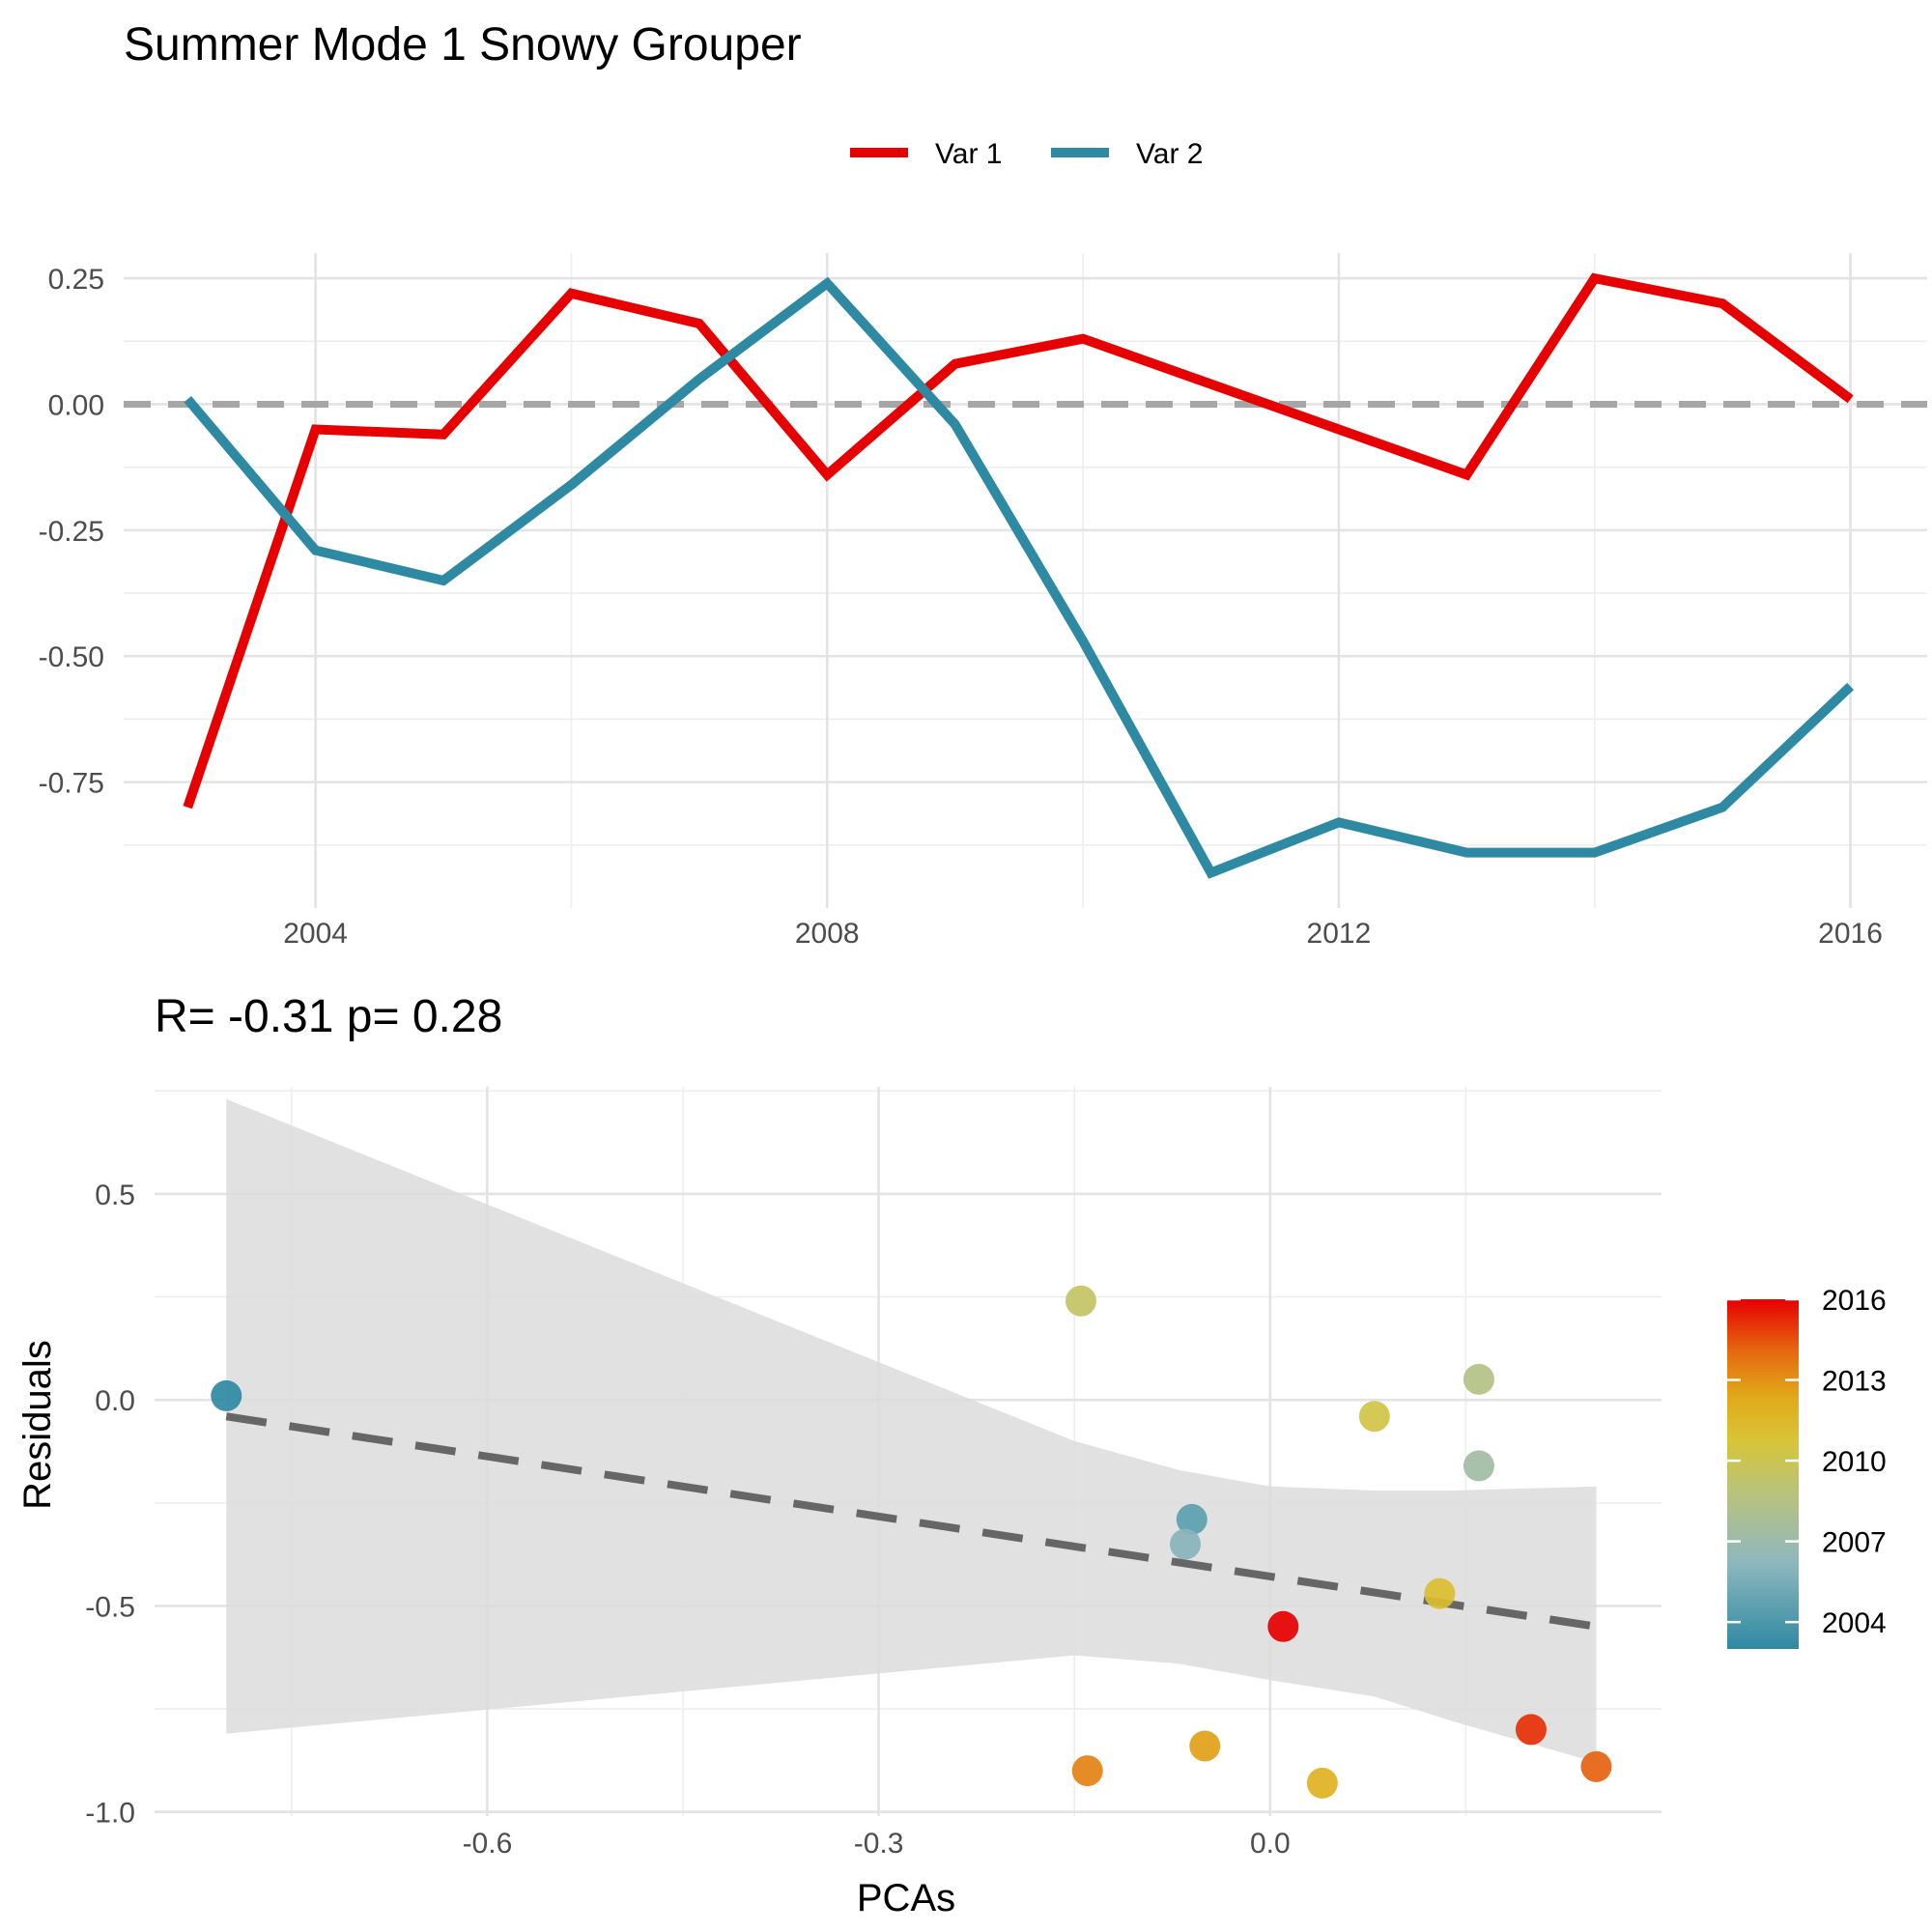 This screenshot has height=1932, width=1932. What do you see at coordinates (911, 1521) in the screenshot?
I see `regression-fit-line` at bounding box center [911, 1521].